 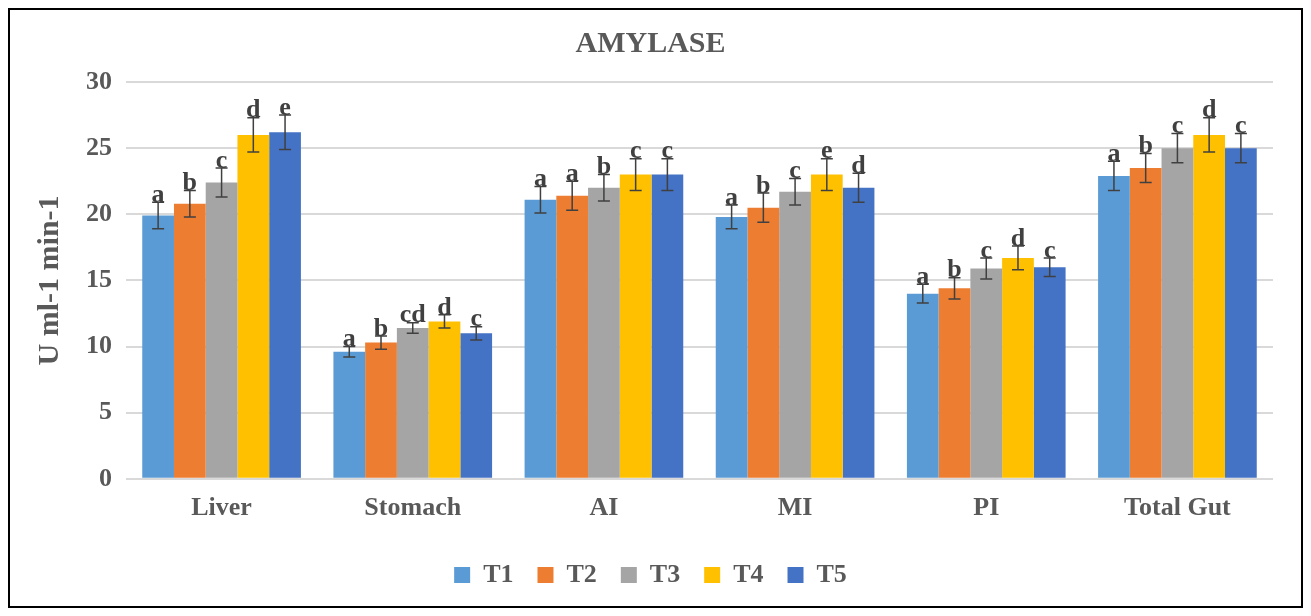 What do you see at coordinates (99, 80) in the screenshot?
I see `y-tick-label: 30` at bounding box center [99, 80].